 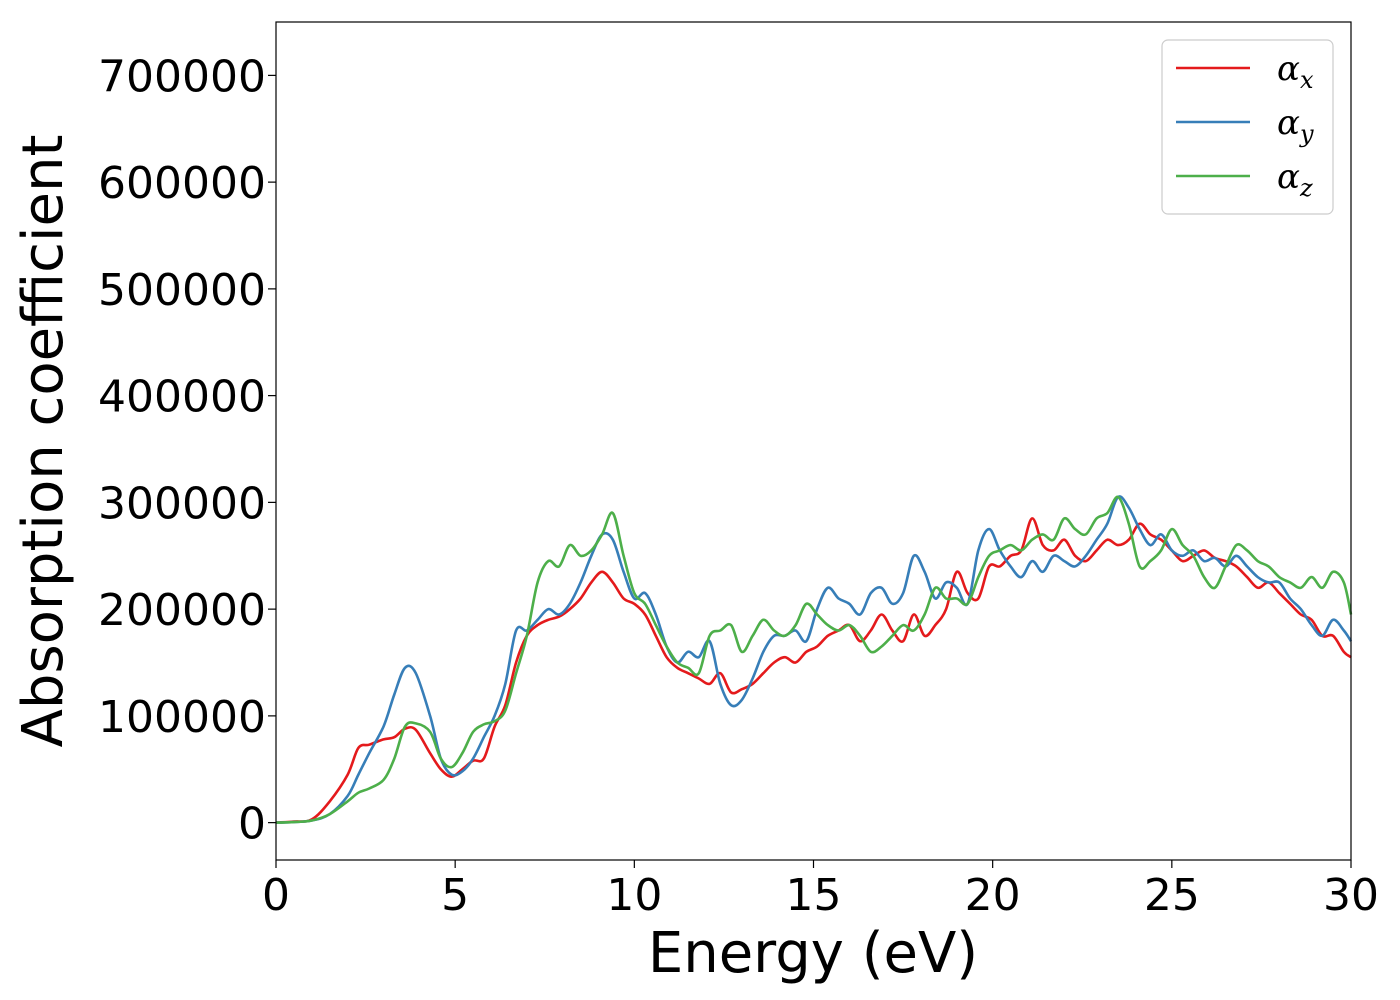 I want to click on x-tick-label: 5, so click(x=455, y=895).